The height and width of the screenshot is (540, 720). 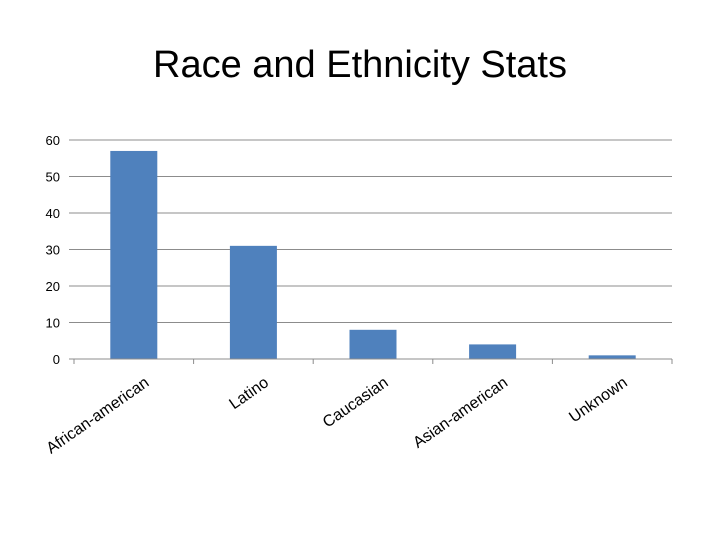 I want to click on y-tick-label: 40, so click(x=53, y=213).